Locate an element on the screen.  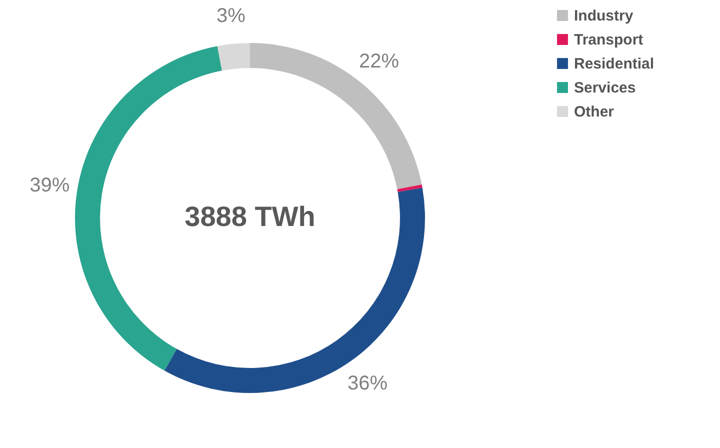
legend-label: Transport is located at coordinates (609, 40).